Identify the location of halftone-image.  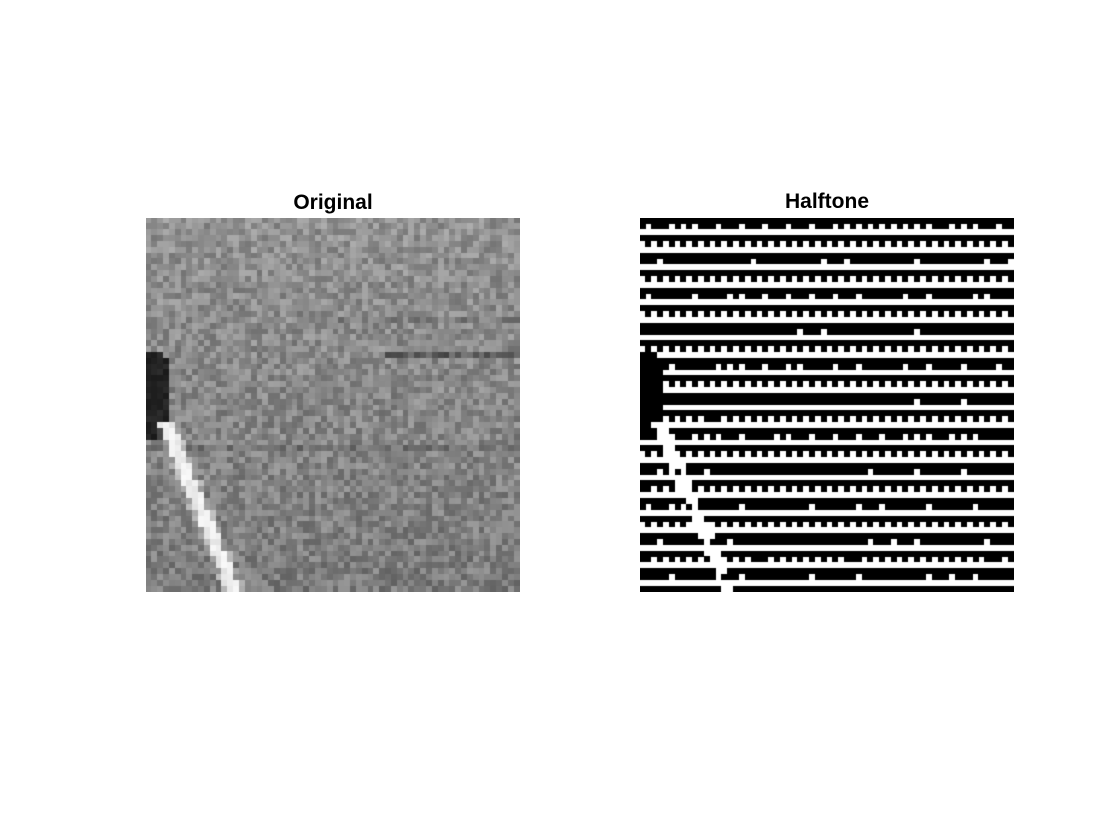
(827, 405).